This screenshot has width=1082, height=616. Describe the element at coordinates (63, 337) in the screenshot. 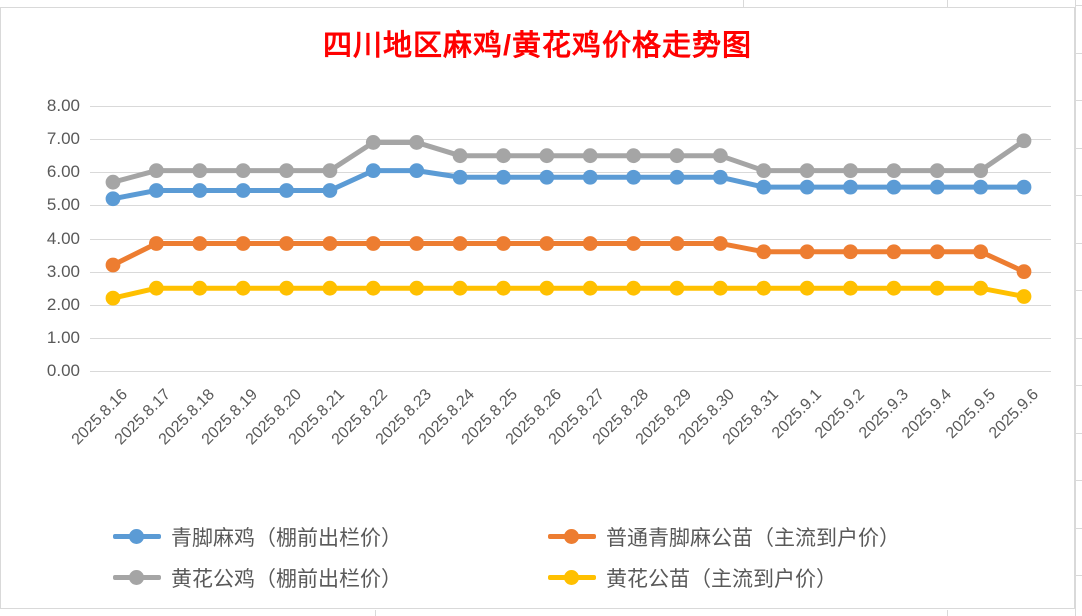

I see `y-tick-label: 1.00` at that location.